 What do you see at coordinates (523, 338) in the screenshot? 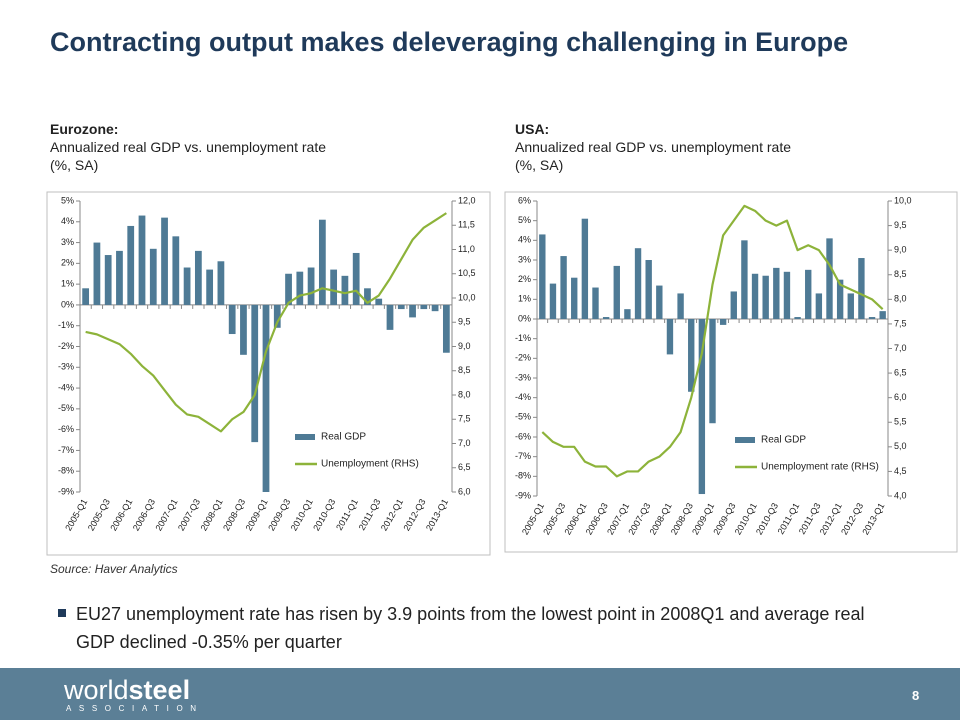
I see `y-tick-label: -1%` at bounding box center [523, 338].